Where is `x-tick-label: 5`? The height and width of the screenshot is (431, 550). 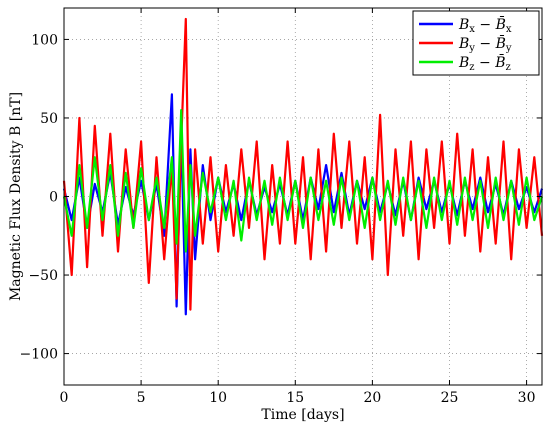 x-tick-label: 5 is located at coordinates (141, 398).